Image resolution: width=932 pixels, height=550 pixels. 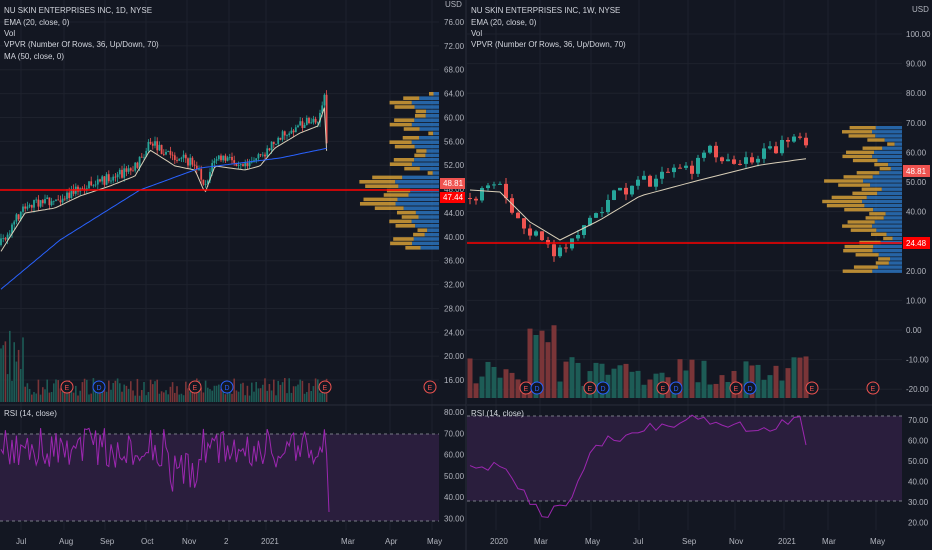 What do you see at coordinates (37, 22) in the screenshot?
I see `left-indicator-ema: EMA (20, close, 0)` at bounding box center [37, 22].